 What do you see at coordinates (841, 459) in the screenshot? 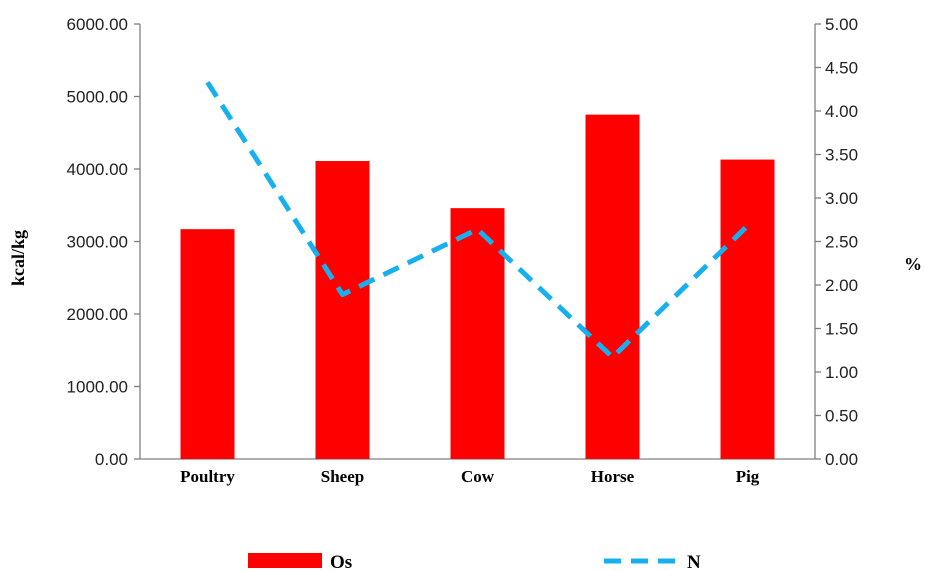
I see `right-tick-label: 0.00` at bounding box center [841, 459].